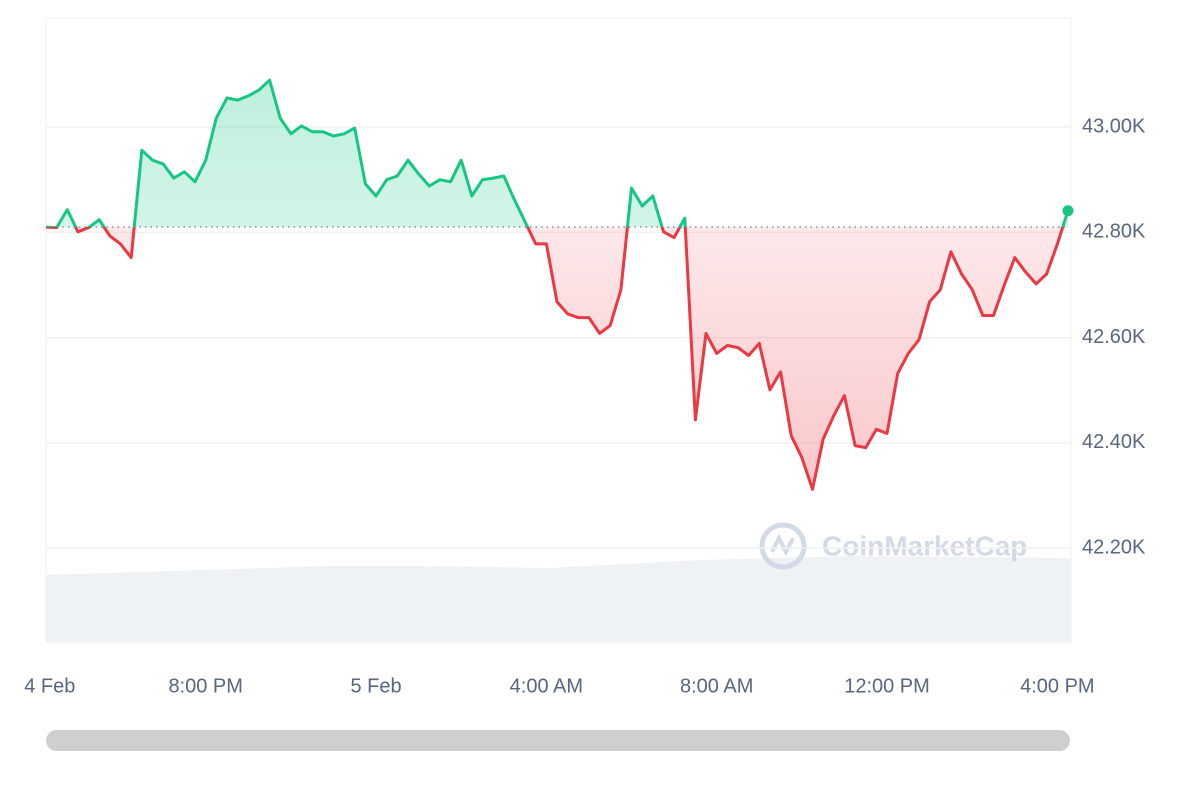 This screenshot has height=800, width=1200. What do you see at coordinates (1114, 126) in the screenshot?
I see `y-tick-label: 43.00K` at bounding box center [1114, 126].